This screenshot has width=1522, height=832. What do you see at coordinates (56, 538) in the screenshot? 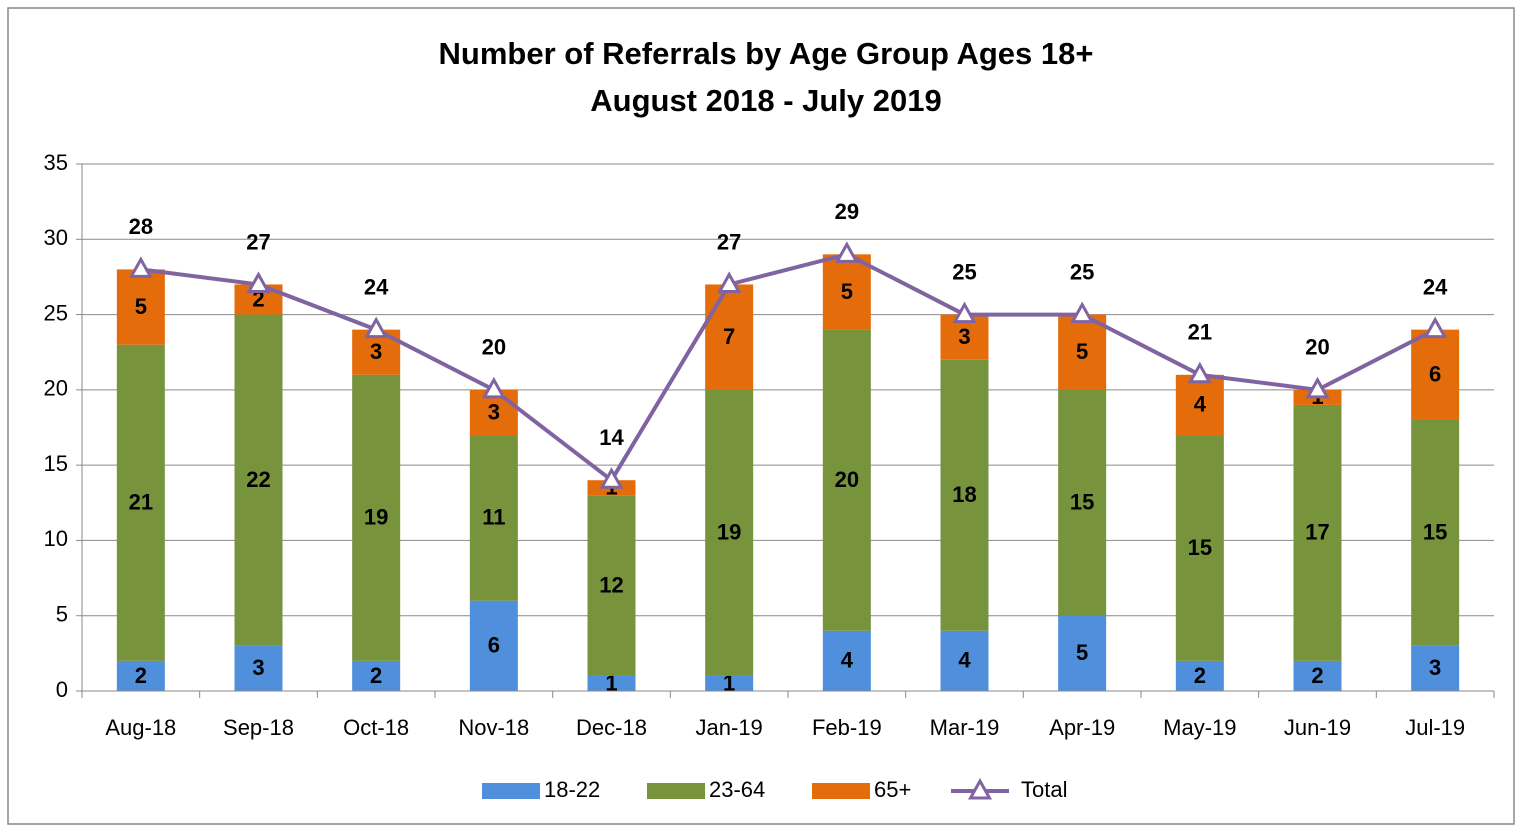
I see `y-tick-label: 10` at bounding box center [56, 538].